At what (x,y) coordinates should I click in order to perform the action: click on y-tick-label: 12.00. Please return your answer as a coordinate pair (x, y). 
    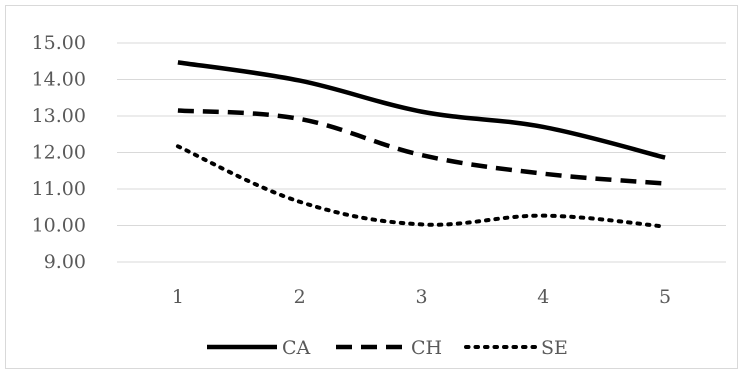
    Looking at the image, I should click on (59, 153).